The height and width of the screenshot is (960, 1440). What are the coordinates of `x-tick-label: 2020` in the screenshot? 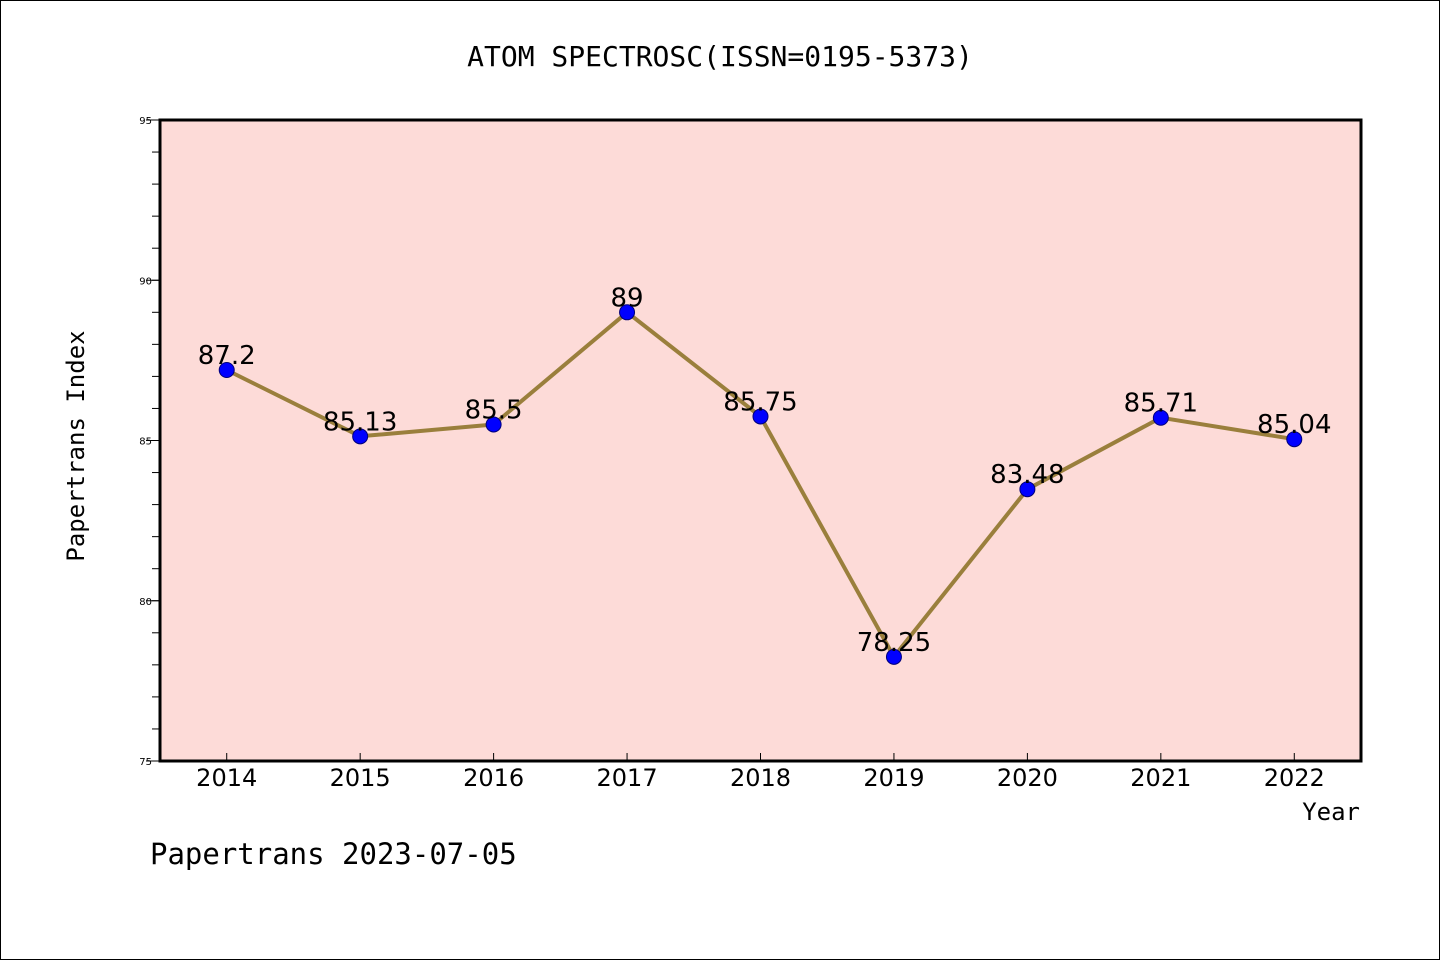 It's located at (1027, 778).